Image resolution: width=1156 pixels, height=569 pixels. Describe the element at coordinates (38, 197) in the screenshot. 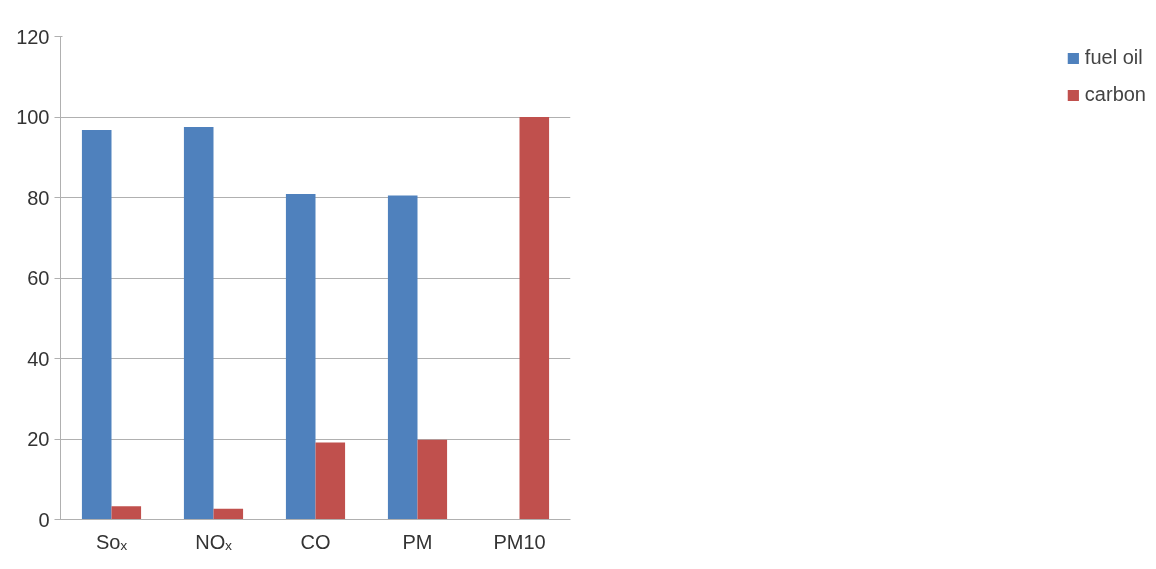

I see `y-tick-label: 80` at that location.